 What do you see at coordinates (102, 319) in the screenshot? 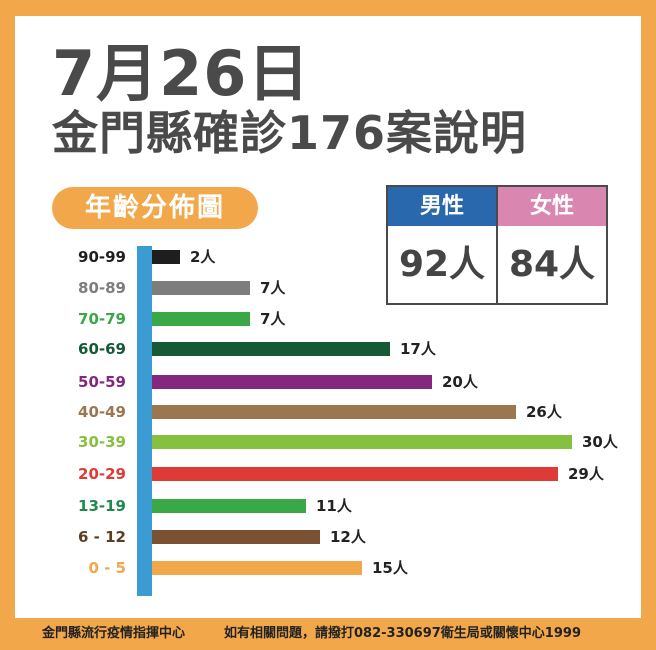
I see `age-range-label: 70-79` at bounding box center [102, 319].